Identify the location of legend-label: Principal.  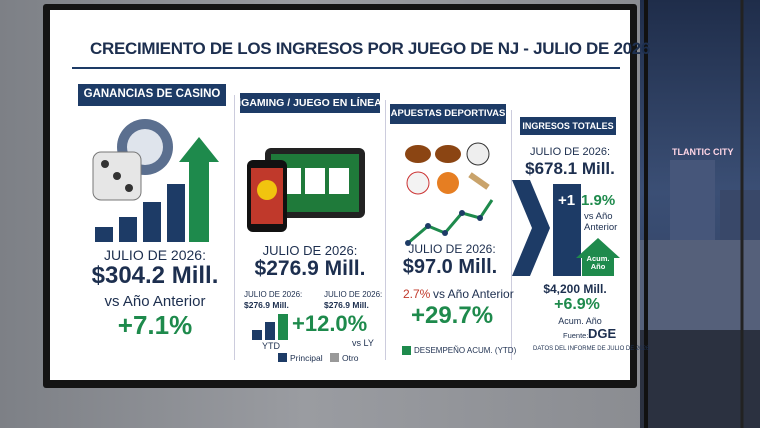
(306, 358).